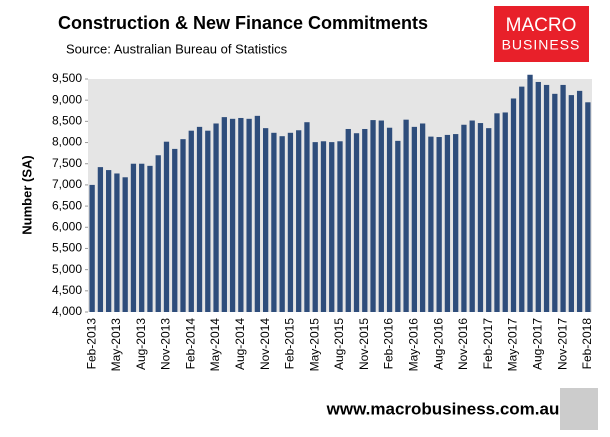  Describe the element at coordinates (463, 344) in the screenshot. I see `x-tick-label: Nov-2016` at that location.